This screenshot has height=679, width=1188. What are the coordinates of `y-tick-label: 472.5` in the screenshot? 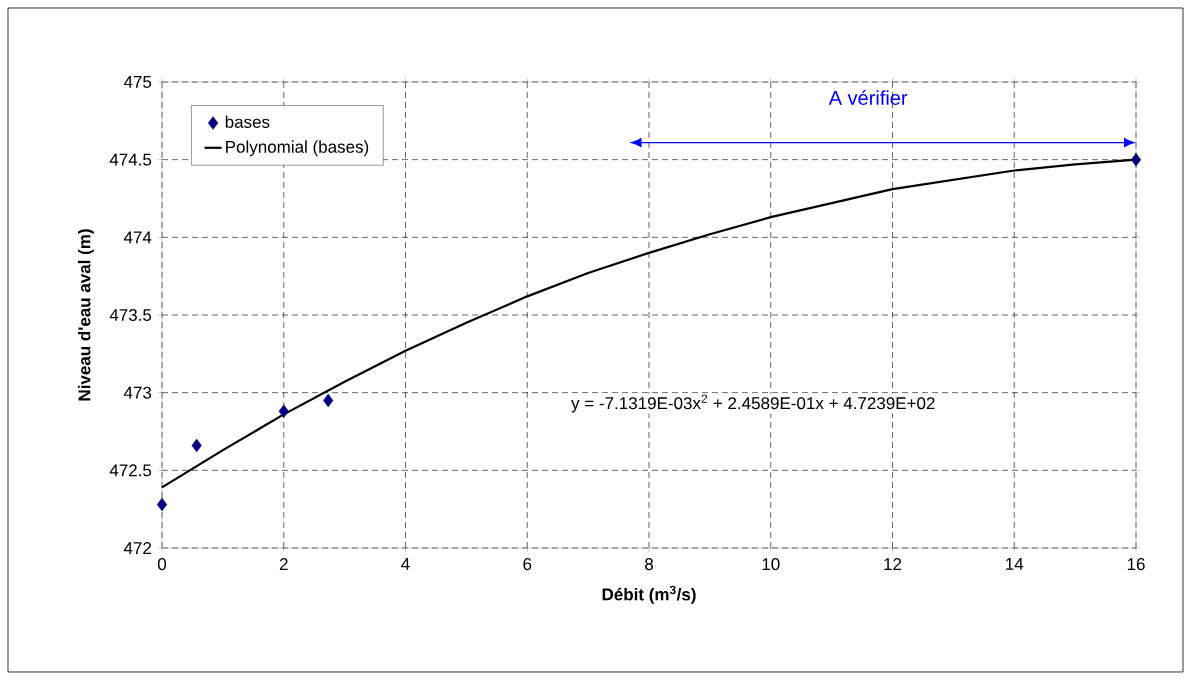 It's located at (130, 470).